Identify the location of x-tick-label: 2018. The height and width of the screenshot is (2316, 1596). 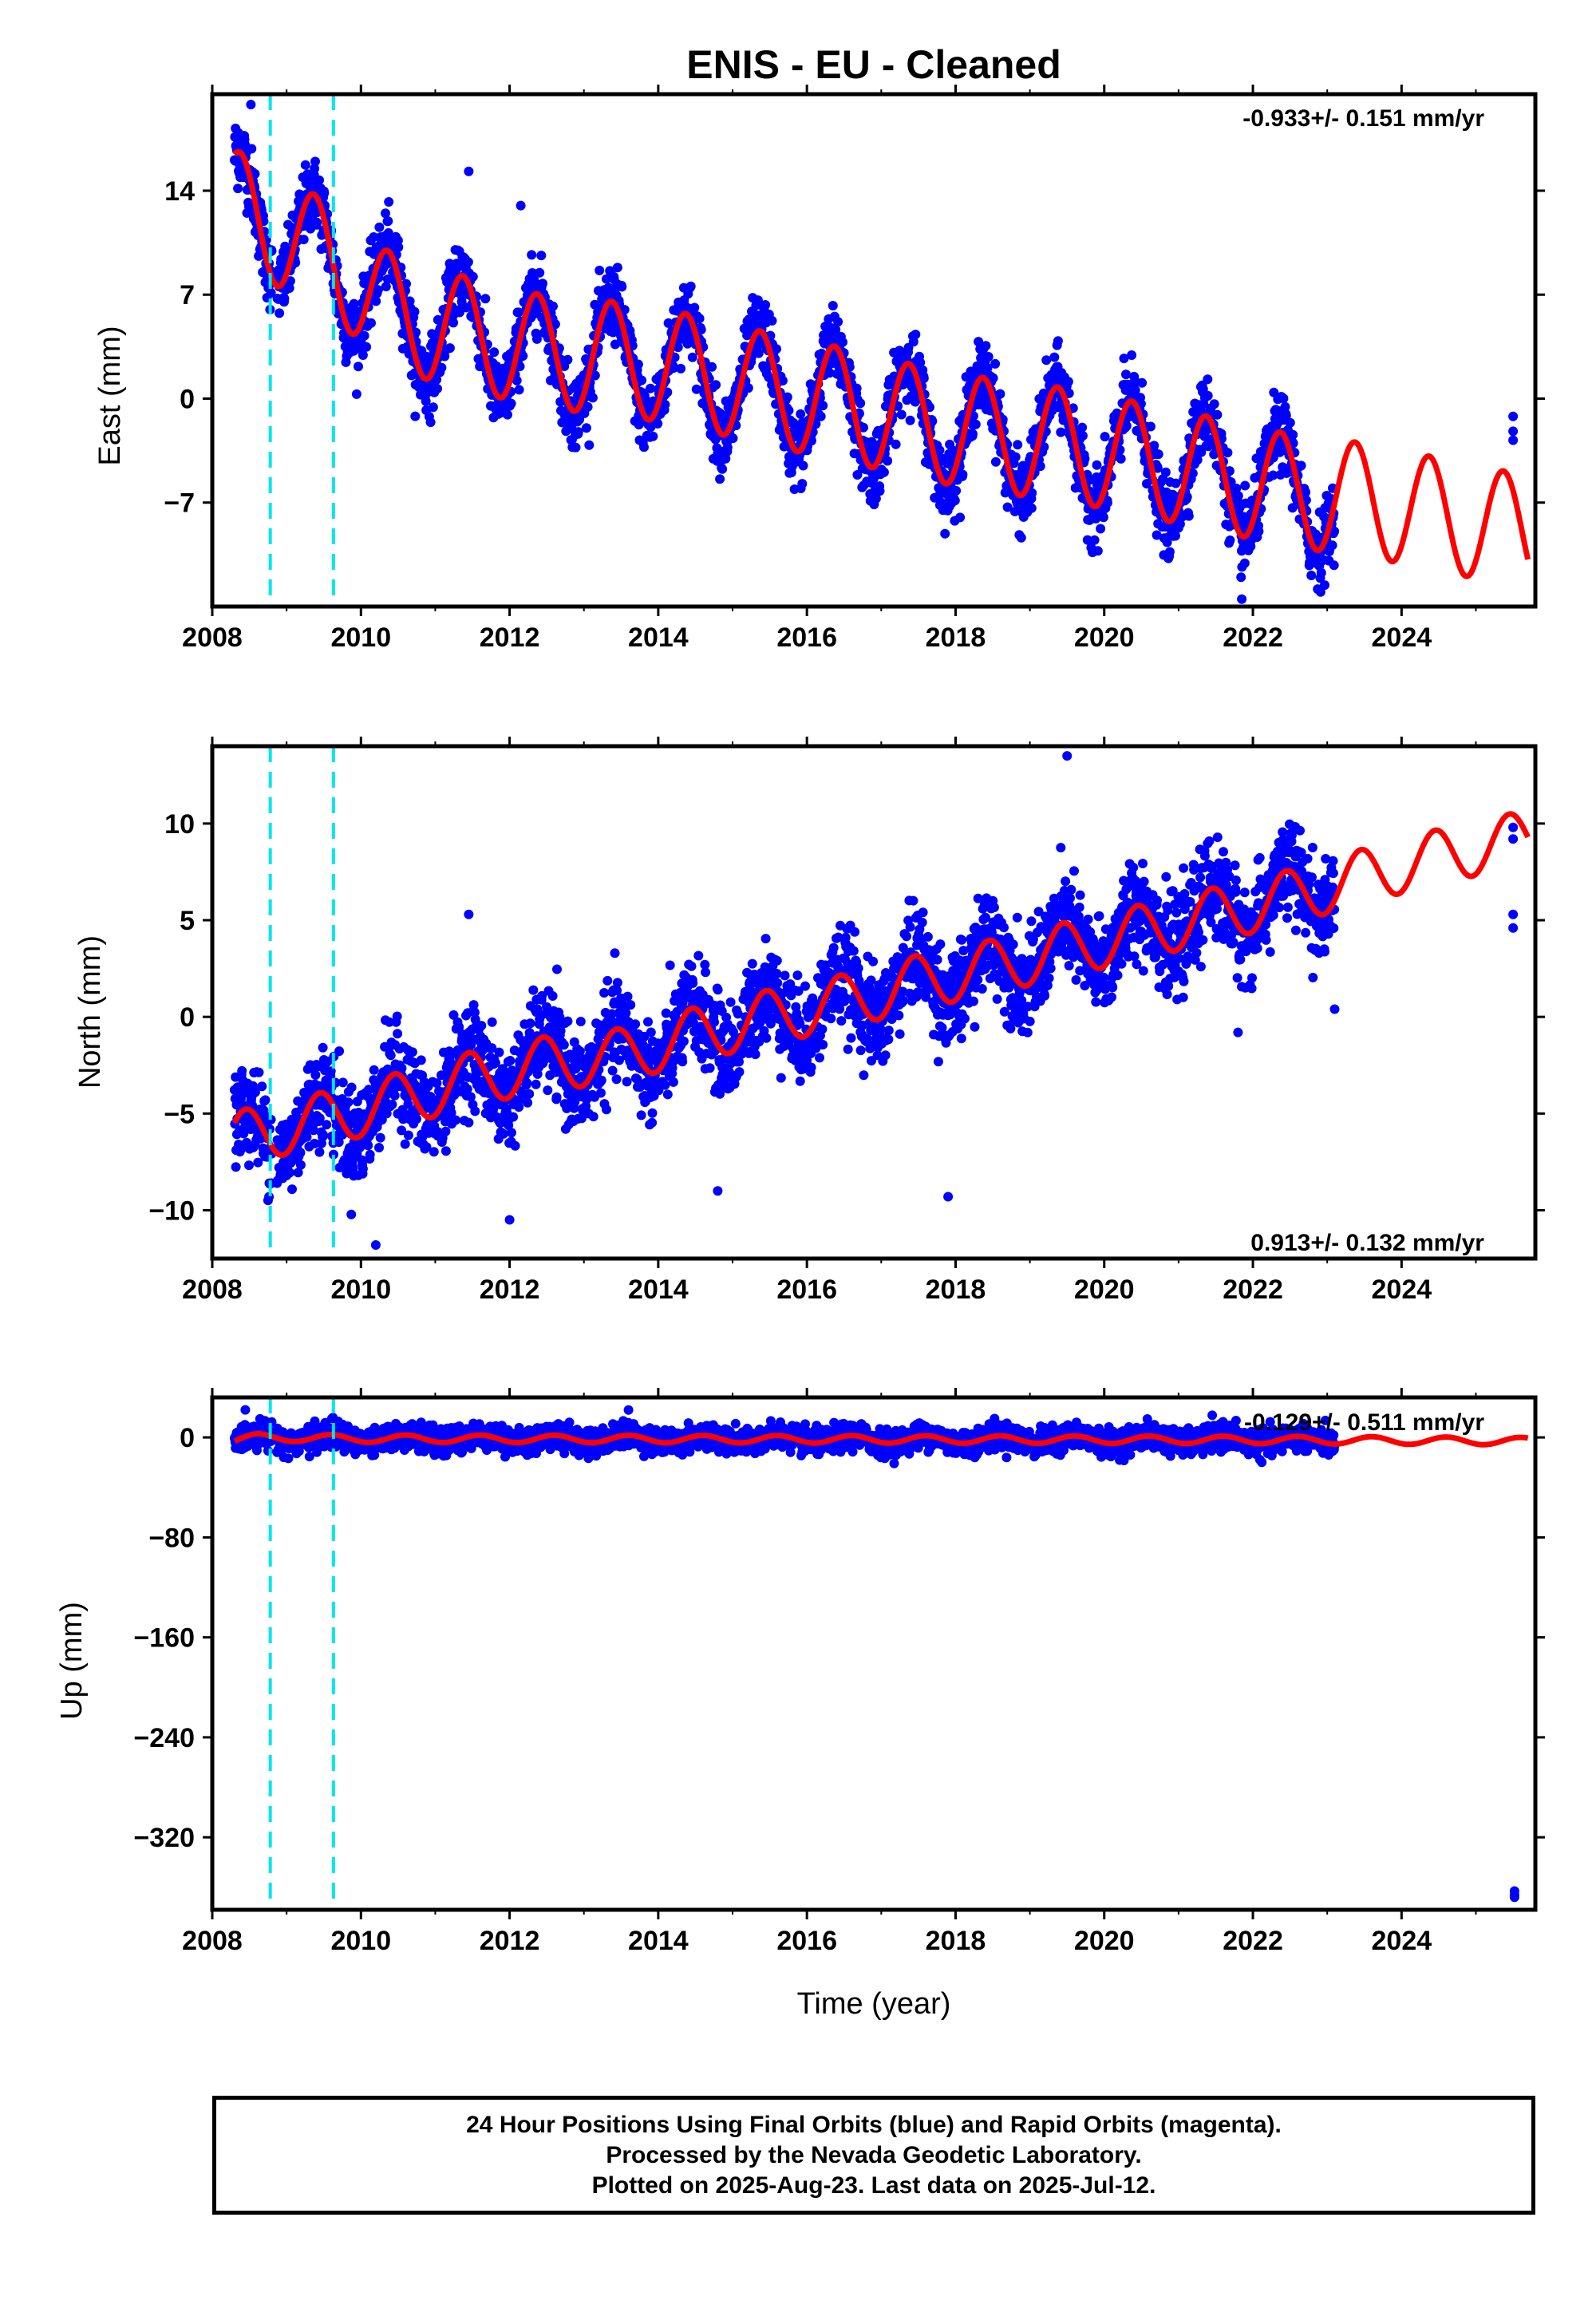
(956, 637).